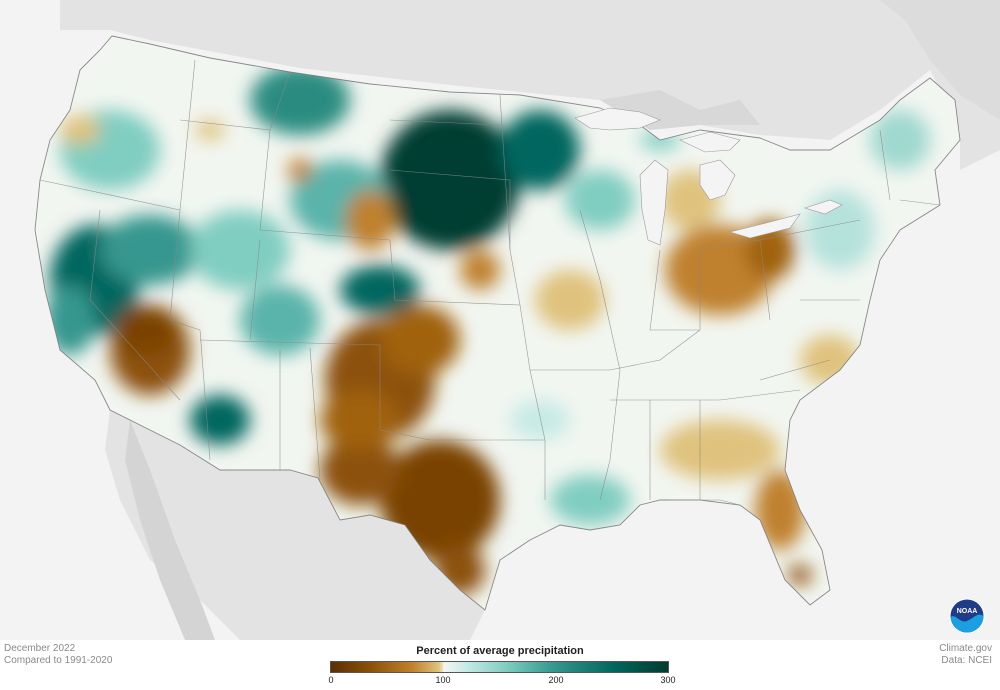  I want to click on legend-tick-100: 100, so click(443, 680).